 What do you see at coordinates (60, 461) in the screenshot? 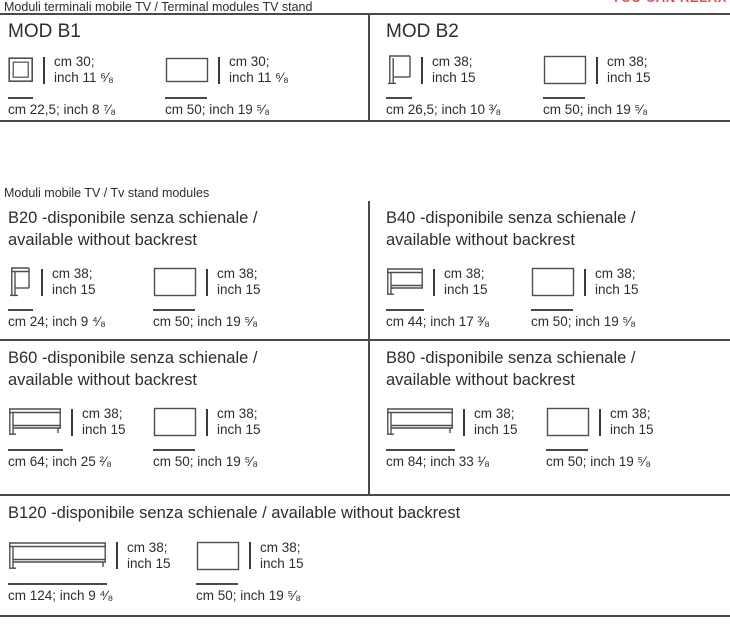
I see `width-dimension: cm 64; inch 25 ²⁄₈` at bounding box center [60, 461].